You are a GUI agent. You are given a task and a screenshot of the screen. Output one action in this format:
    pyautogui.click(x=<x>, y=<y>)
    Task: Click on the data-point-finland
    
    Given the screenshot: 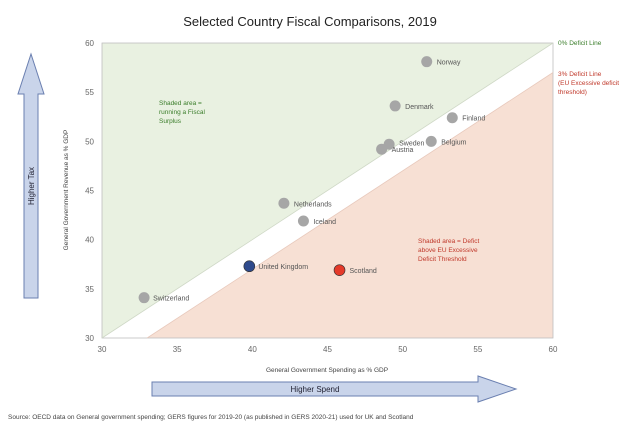 What is the action you would take?
    pyautogui.click(x=452, y=118)
    